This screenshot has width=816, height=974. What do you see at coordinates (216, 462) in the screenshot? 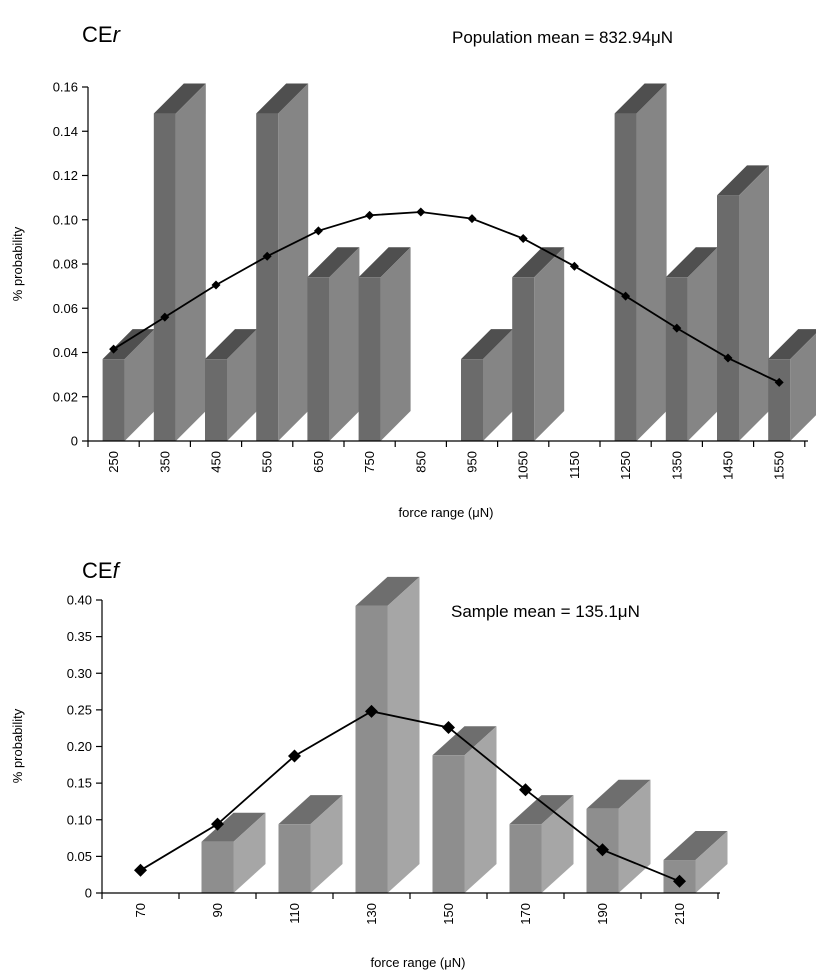
I see `x-tick-label: 450` at bounding box center [216, 462].